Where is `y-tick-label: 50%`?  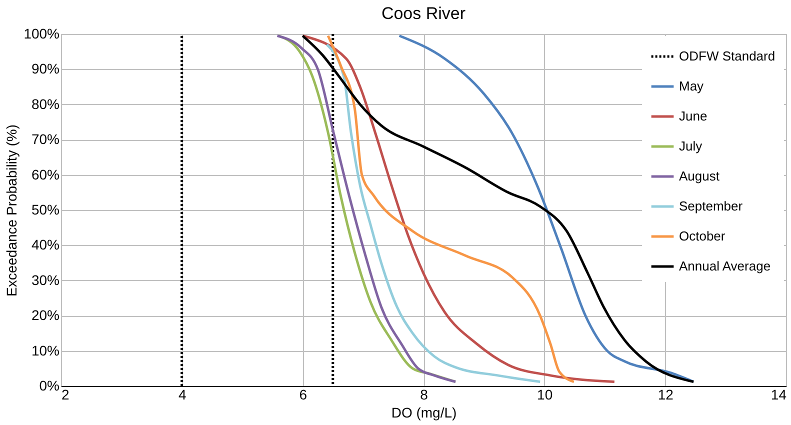 y-tick-label: 50% is located at coordinates (45, 210).